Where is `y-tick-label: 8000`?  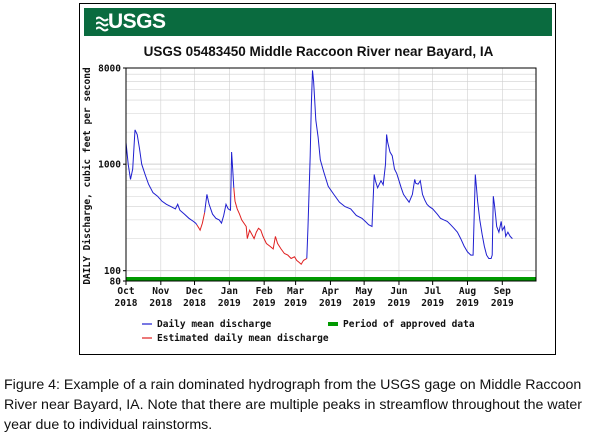 y-tick-label: 8000 is located at coordinates (109, 69).